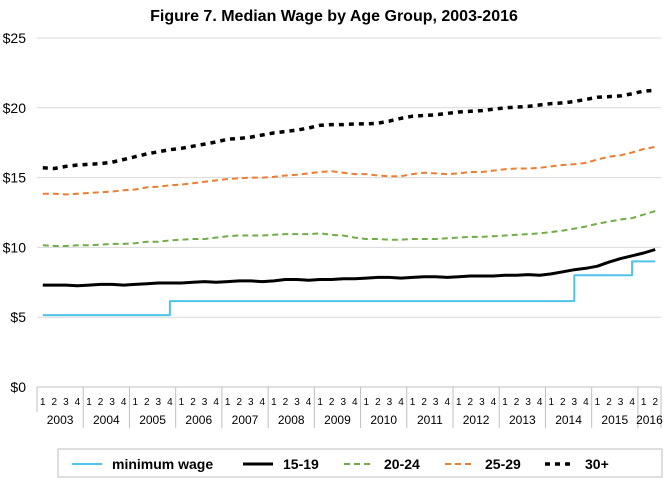  What do you see at coordinates (597, 464) in the screenshot?
I see `legend-label-30-: 30+` at bounding box center [597, 464].